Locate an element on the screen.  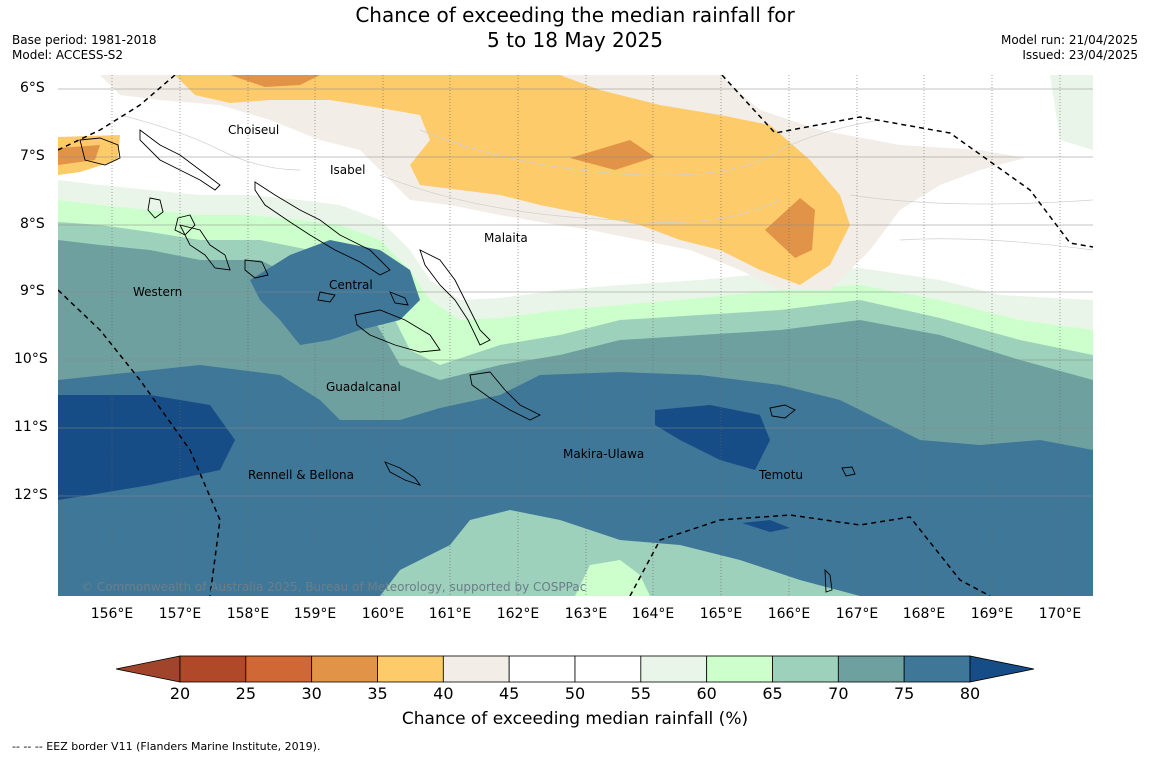
contour-80-plus-south is located at coordinates (766, 526).